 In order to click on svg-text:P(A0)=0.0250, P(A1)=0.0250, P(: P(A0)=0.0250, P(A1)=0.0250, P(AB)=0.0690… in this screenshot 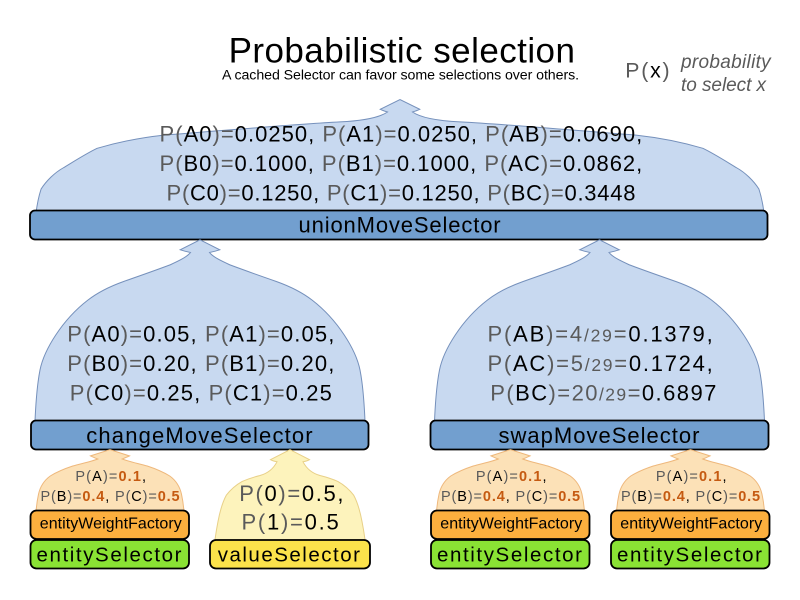, I will do `click(402, 133)`.